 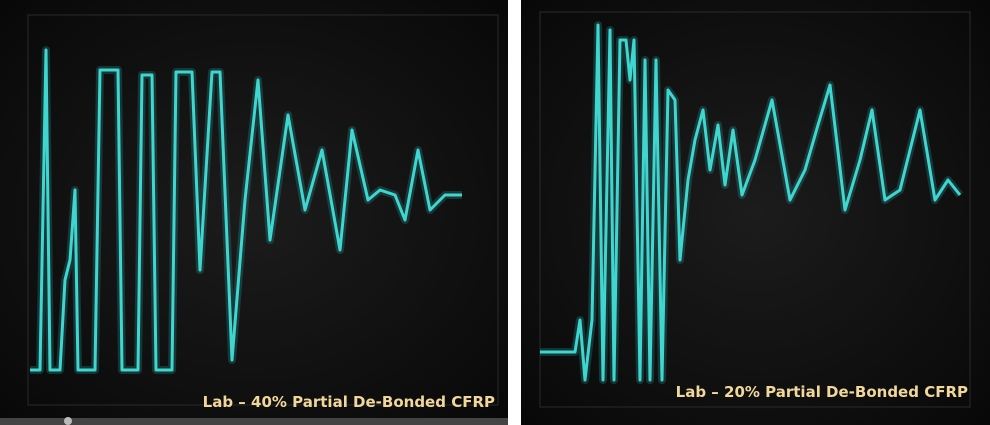 I want to click on slider-track, so click(x=254, y=421).